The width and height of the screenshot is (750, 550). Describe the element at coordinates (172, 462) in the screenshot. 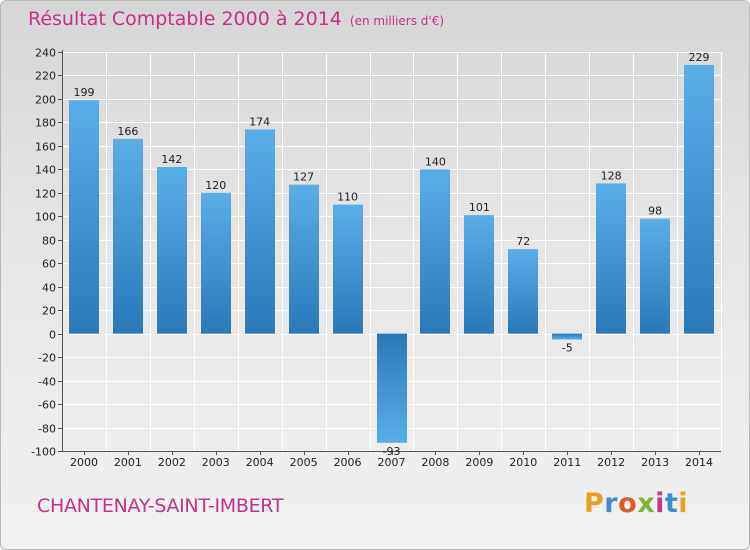

I see `x-tick-label: 2002` at that location.